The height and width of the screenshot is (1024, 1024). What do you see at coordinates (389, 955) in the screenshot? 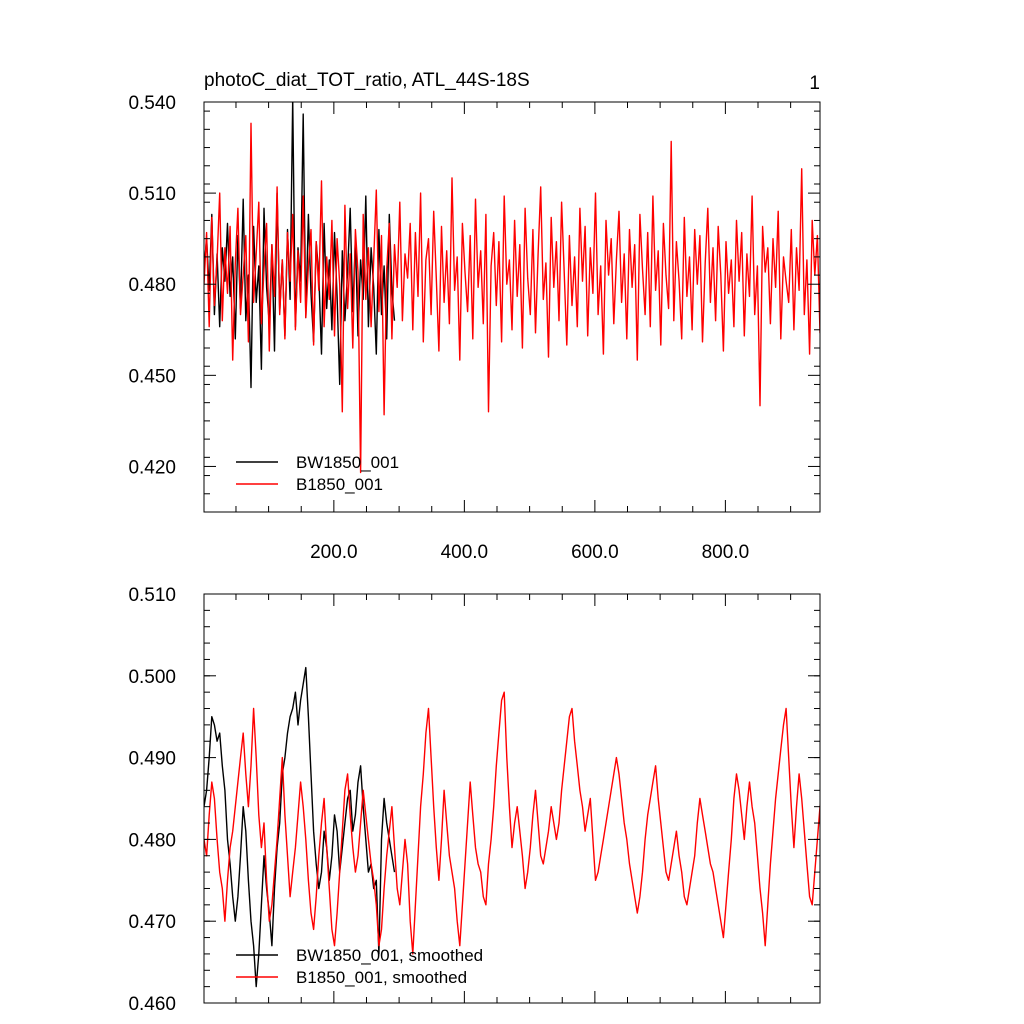
I see `legend-label: BW1850_001, smoothed` at bounding box center [389, 955].